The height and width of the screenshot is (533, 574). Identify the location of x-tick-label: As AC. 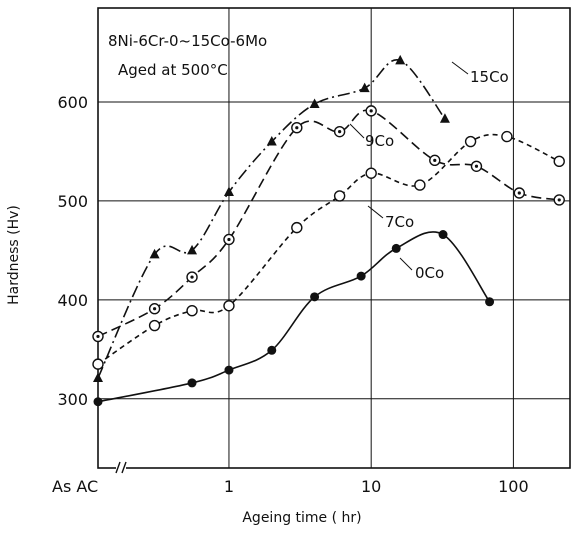
(75, 486).